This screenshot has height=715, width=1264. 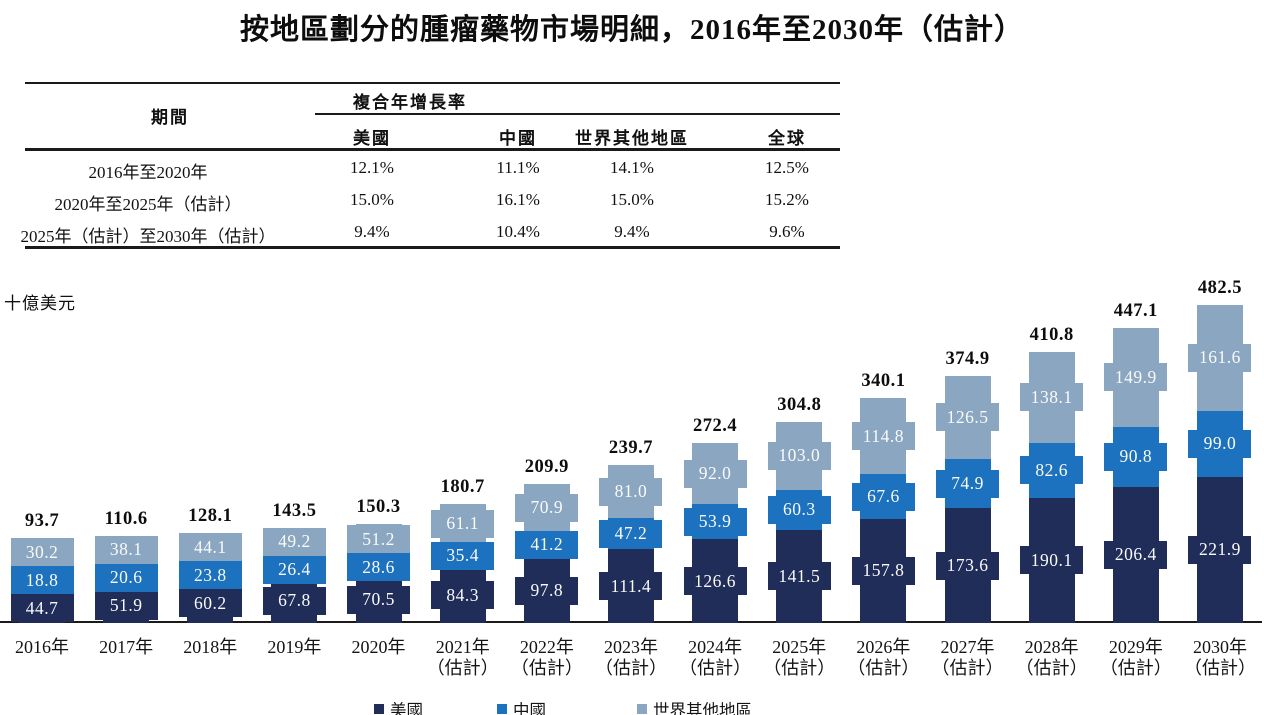 I want to click on legend-item-china: 中國, so click(x=521, y=706).